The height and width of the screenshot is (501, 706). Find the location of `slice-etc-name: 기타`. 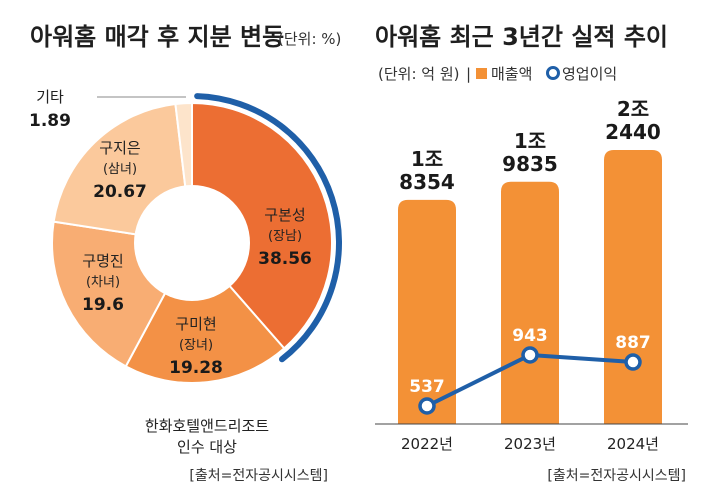

slice-etc-name: 기타 is located at coordinates (50, 97).